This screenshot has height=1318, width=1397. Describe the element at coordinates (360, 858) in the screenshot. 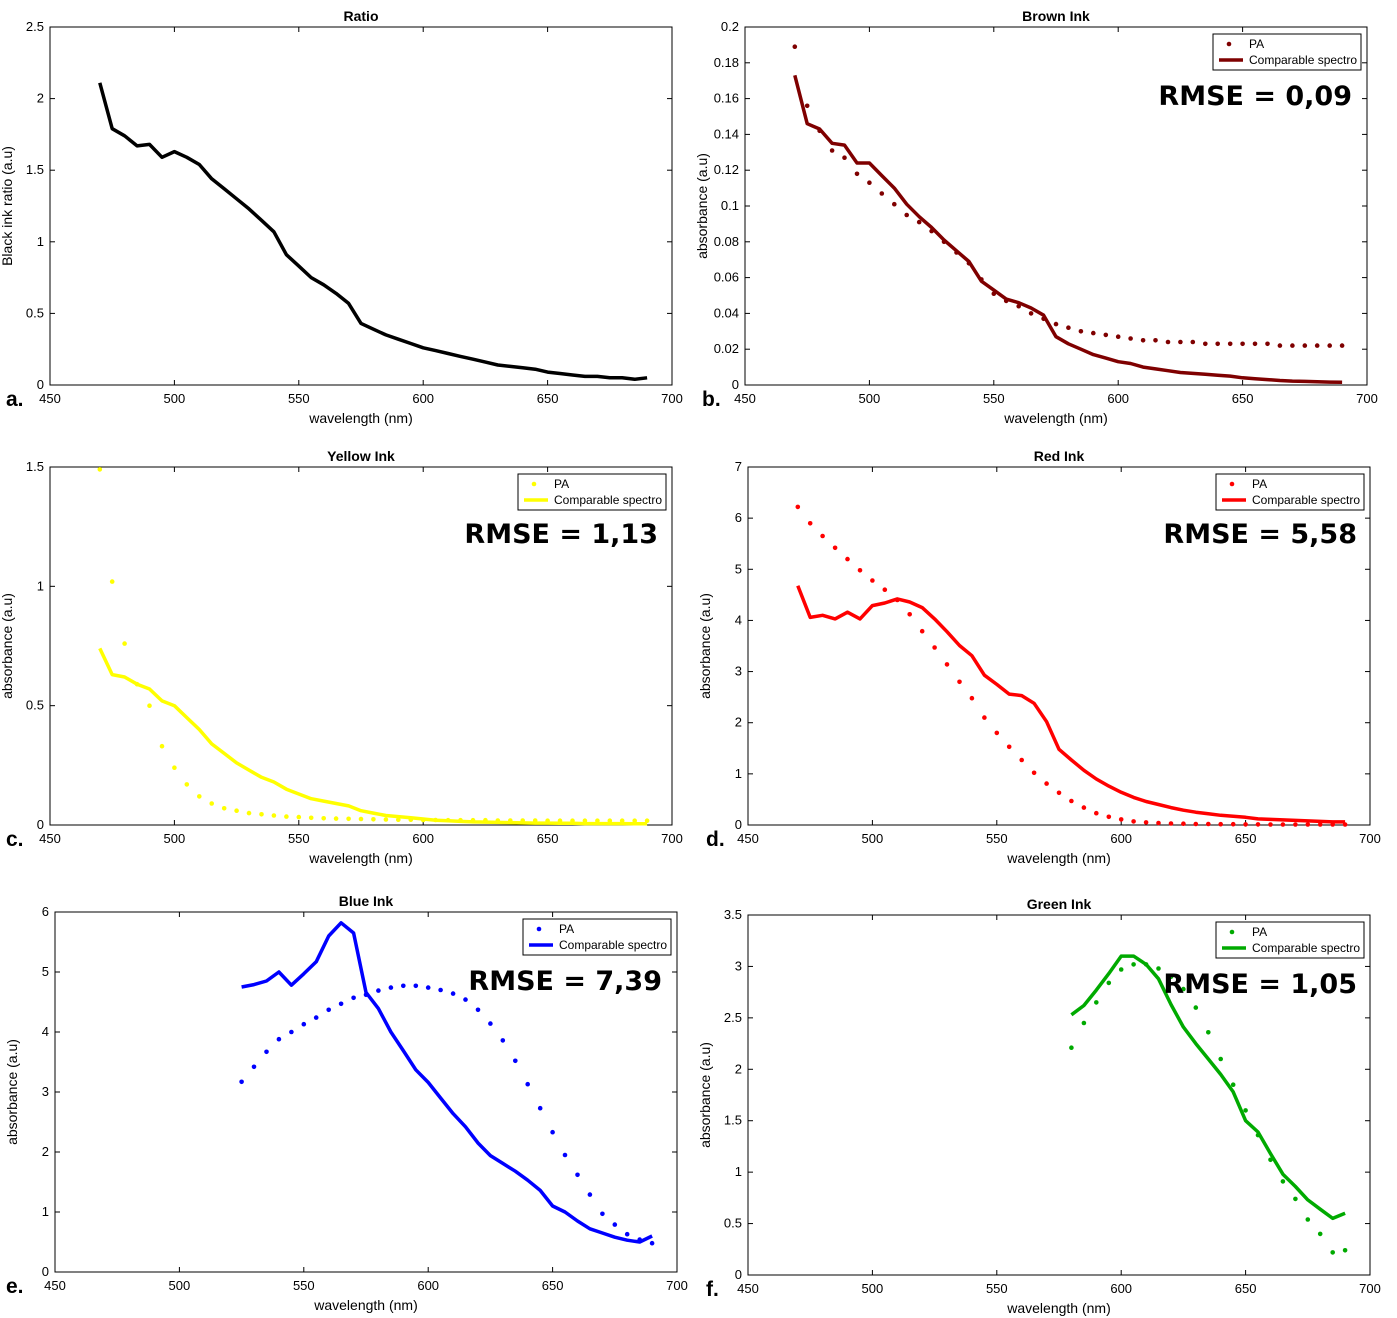

I see `x-axis-label: wavelength (nm)` at that location.